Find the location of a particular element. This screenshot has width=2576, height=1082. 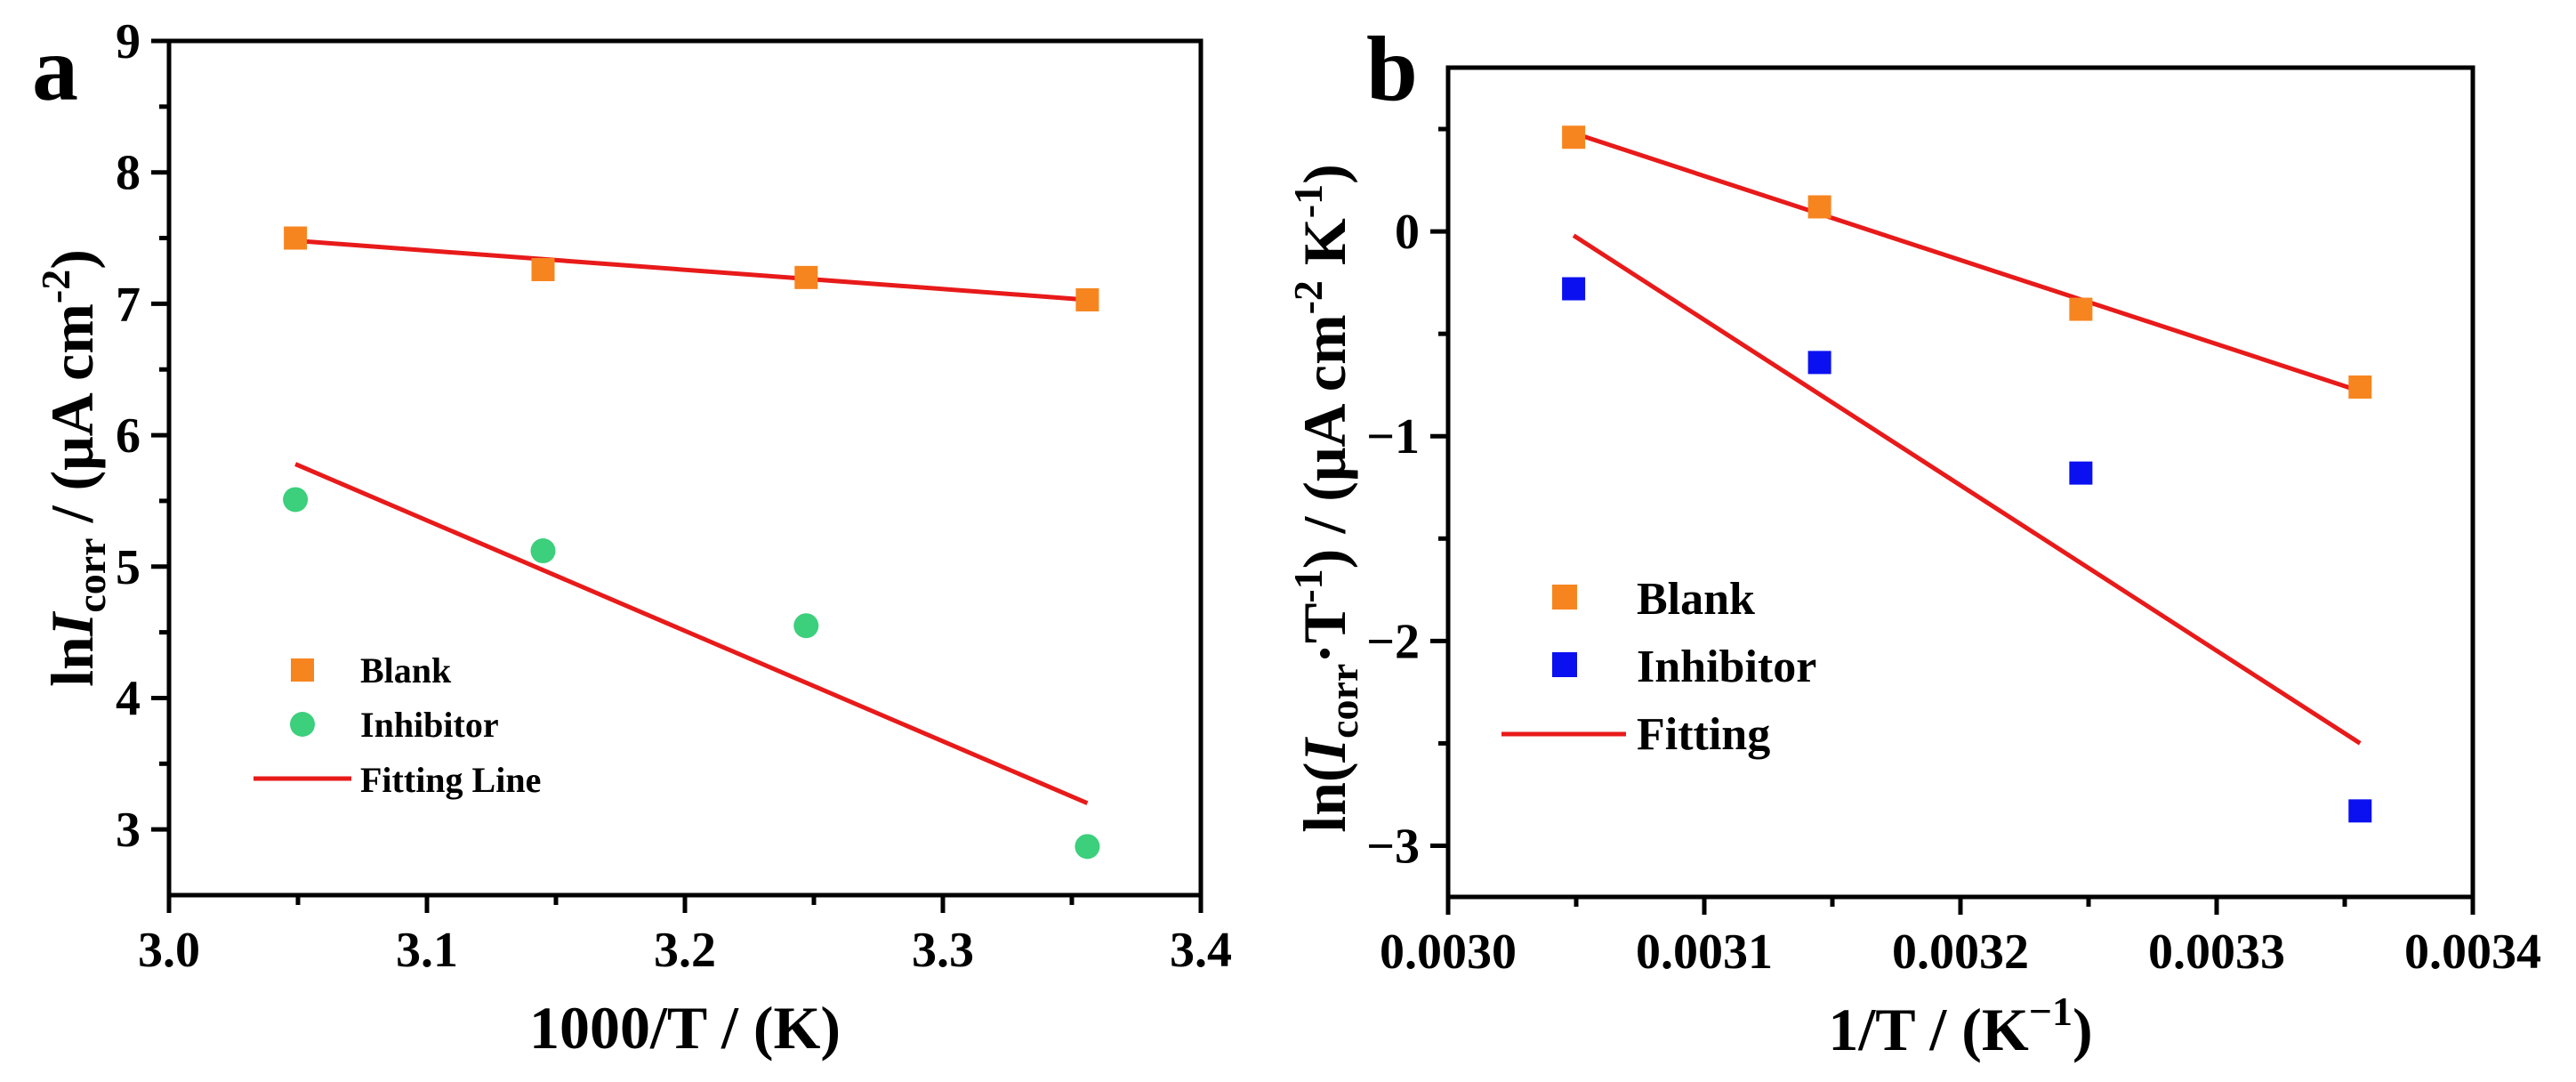

panel-a-x-tick-labels: 3.0 3.1 3.2 3.3 3.4 is located at coordinates (685, 950).